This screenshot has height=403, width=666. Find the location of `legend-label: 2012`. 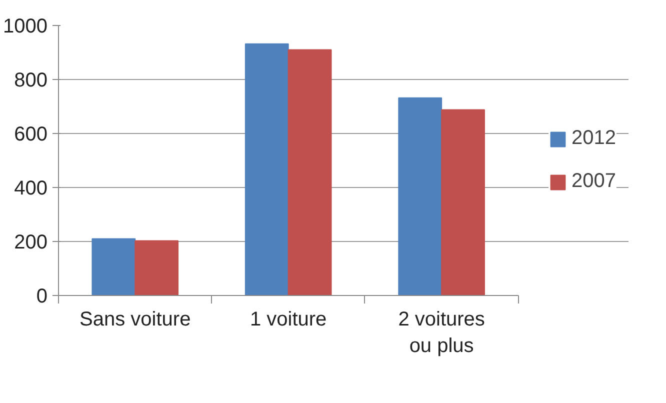

legend-label: 2012 is located at coordinates (594, 138).